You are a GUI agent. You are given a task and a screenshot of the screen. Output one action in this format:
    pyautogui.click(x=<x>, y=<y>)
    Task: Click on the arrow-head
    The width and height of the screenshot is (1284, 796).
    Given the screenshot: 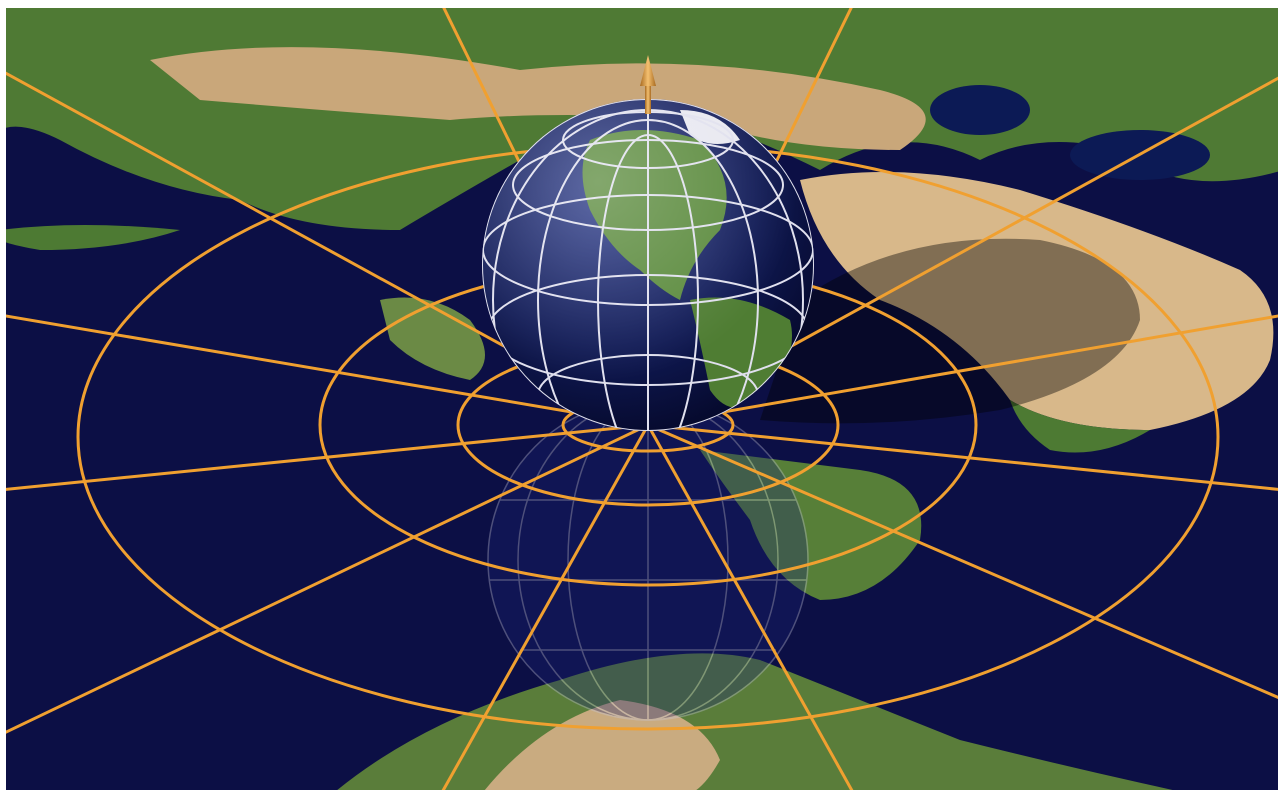 What is the action you would take?
    pyautogui.click(x=648, y=70)
    